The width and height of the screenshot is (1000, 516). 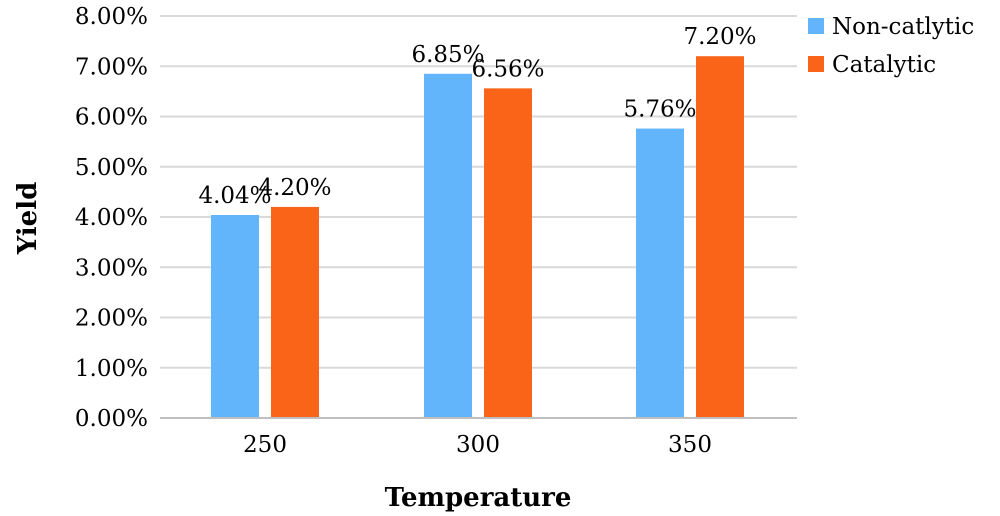 What do you see at coordinates (659, 110) in the screenshot?
I see `data-label: 5.76%` at bounding box center [659, 110].